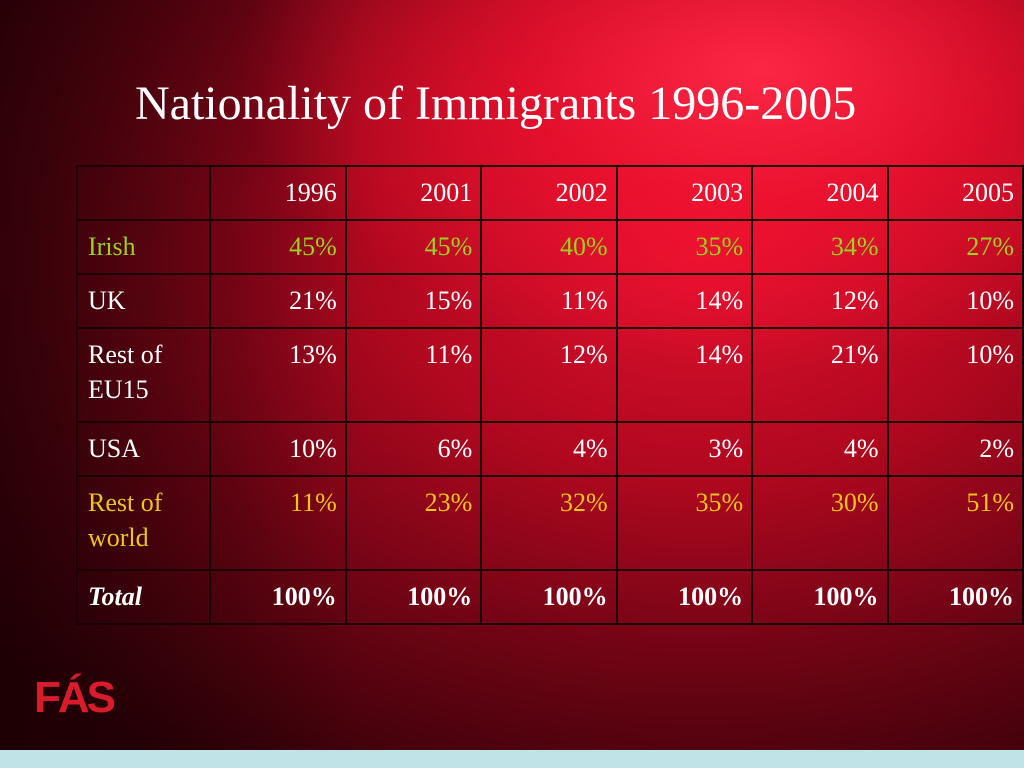  I want to click on header-year-cell: 2002, so click(549, 193).